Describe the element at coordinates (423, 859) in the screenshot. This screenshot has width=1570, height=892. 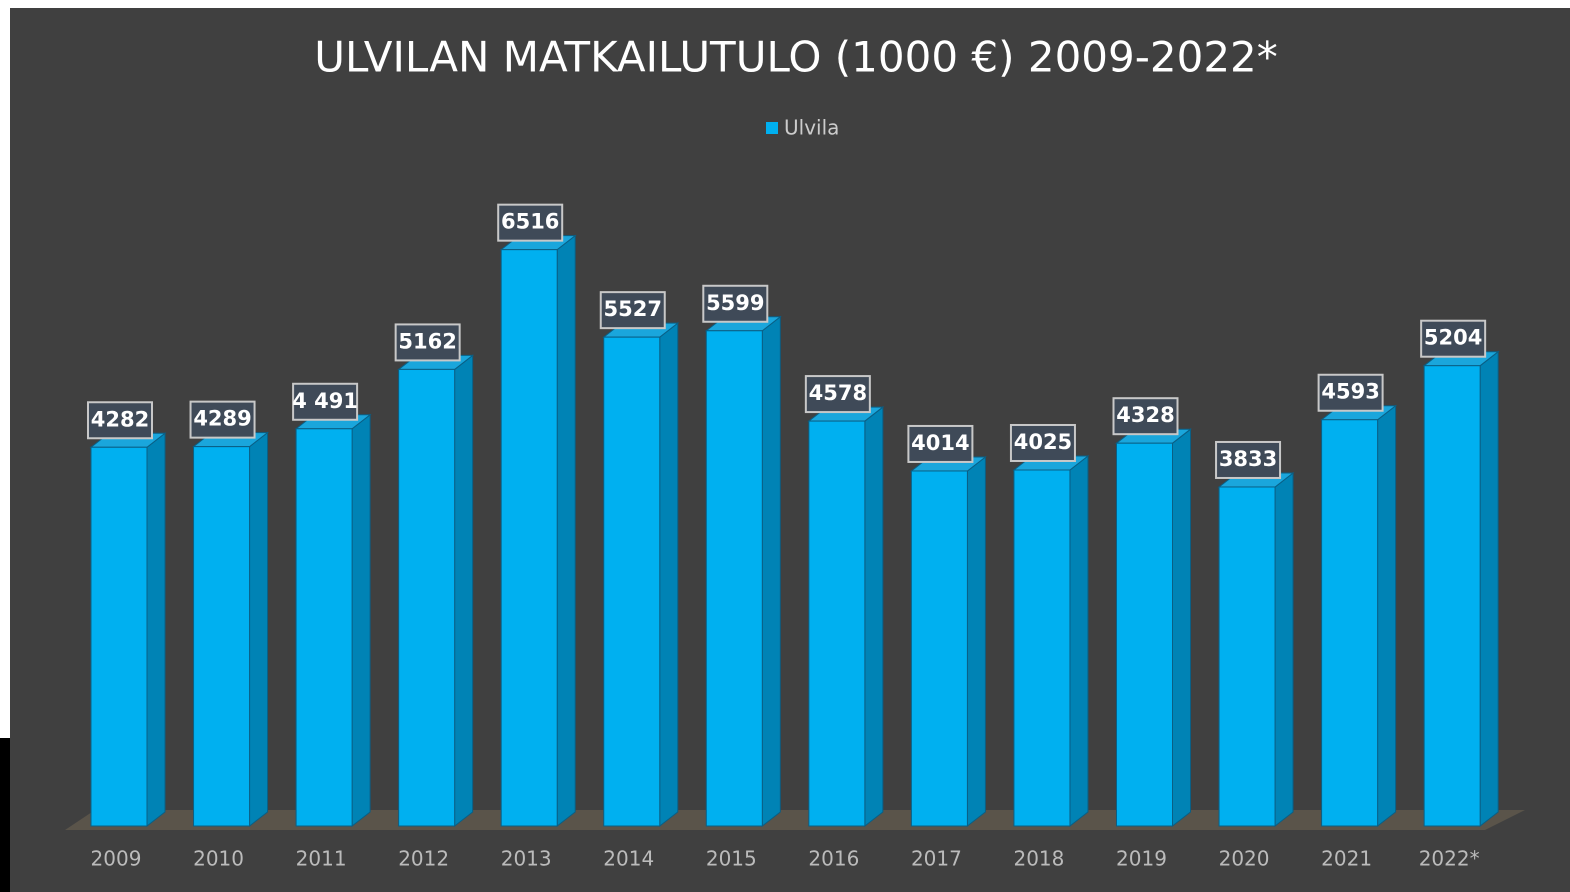
I see `x-tick-label: 2012` at that location.